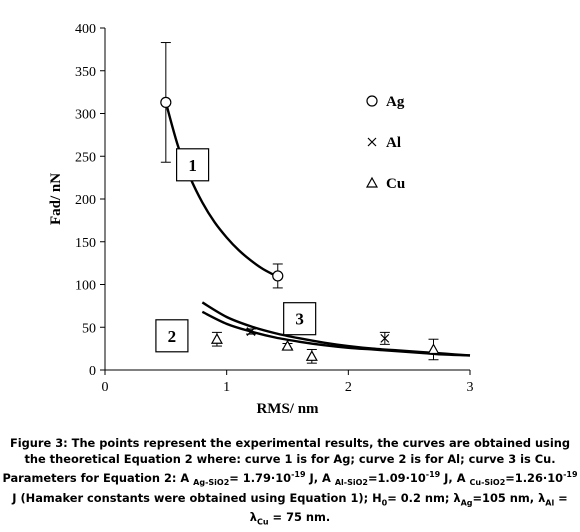 This screenshot has height=532, width=580. What do you see at coordinates (105, 387) in the screenshot?
I see `x-tick-label: 0` at bounding box center [105, 387].